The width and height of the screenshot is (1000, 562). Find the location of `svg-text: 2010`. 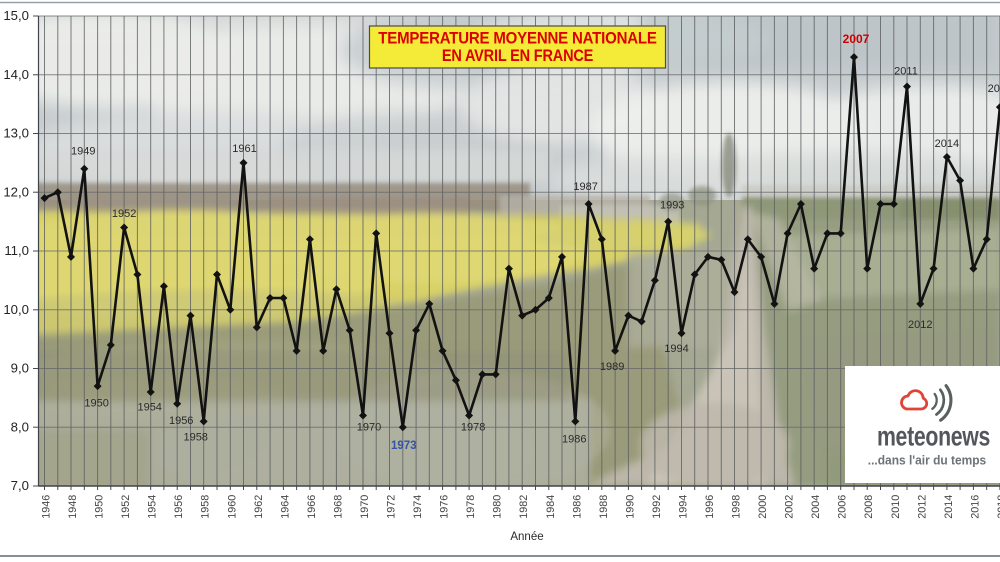

svg-text: 2010 is located at coordinates (896, 507).